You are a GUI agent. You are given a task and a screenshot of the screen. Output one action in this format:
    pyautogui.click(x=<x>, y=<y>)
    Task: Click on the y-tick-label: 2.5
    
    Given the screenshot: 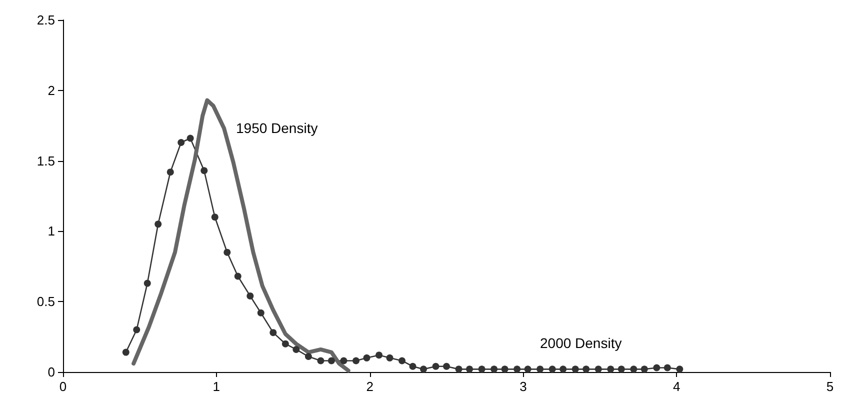 What is the action you would take?
    pyautogui.click(x=45, y=20)
    